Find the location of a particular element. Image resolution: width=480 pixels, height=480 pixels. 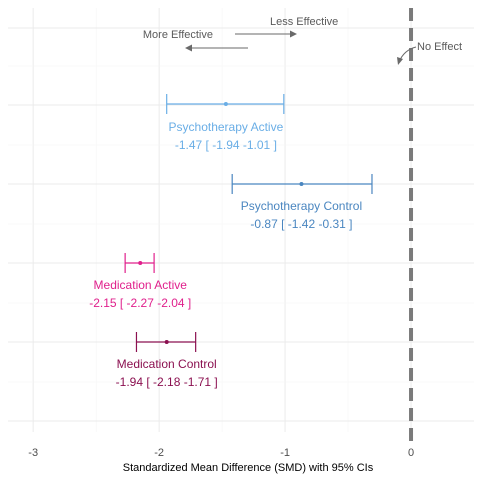

x-tick-label: -2 is located at coordinates (159, 453).